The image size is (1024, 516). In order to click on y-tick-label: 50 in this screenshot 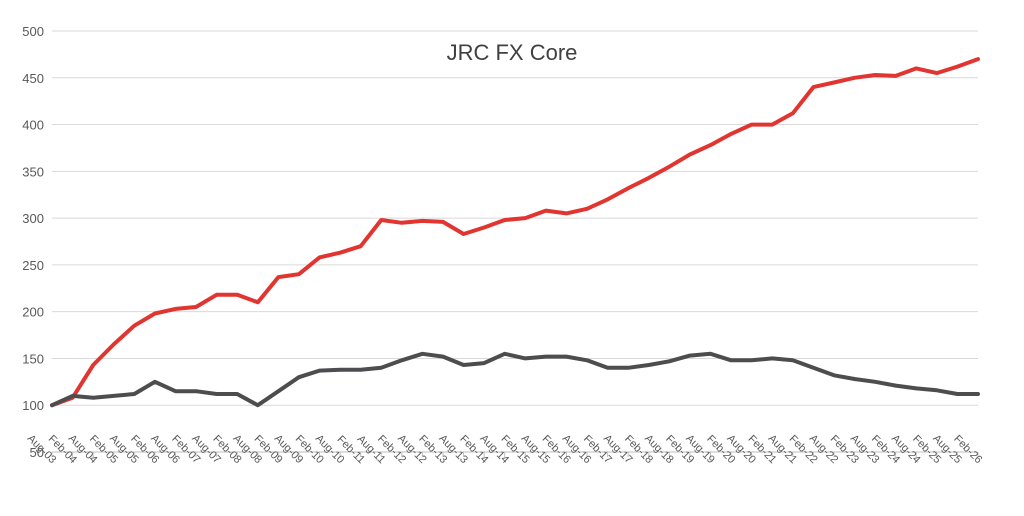, I will do `click(37, 452)`.